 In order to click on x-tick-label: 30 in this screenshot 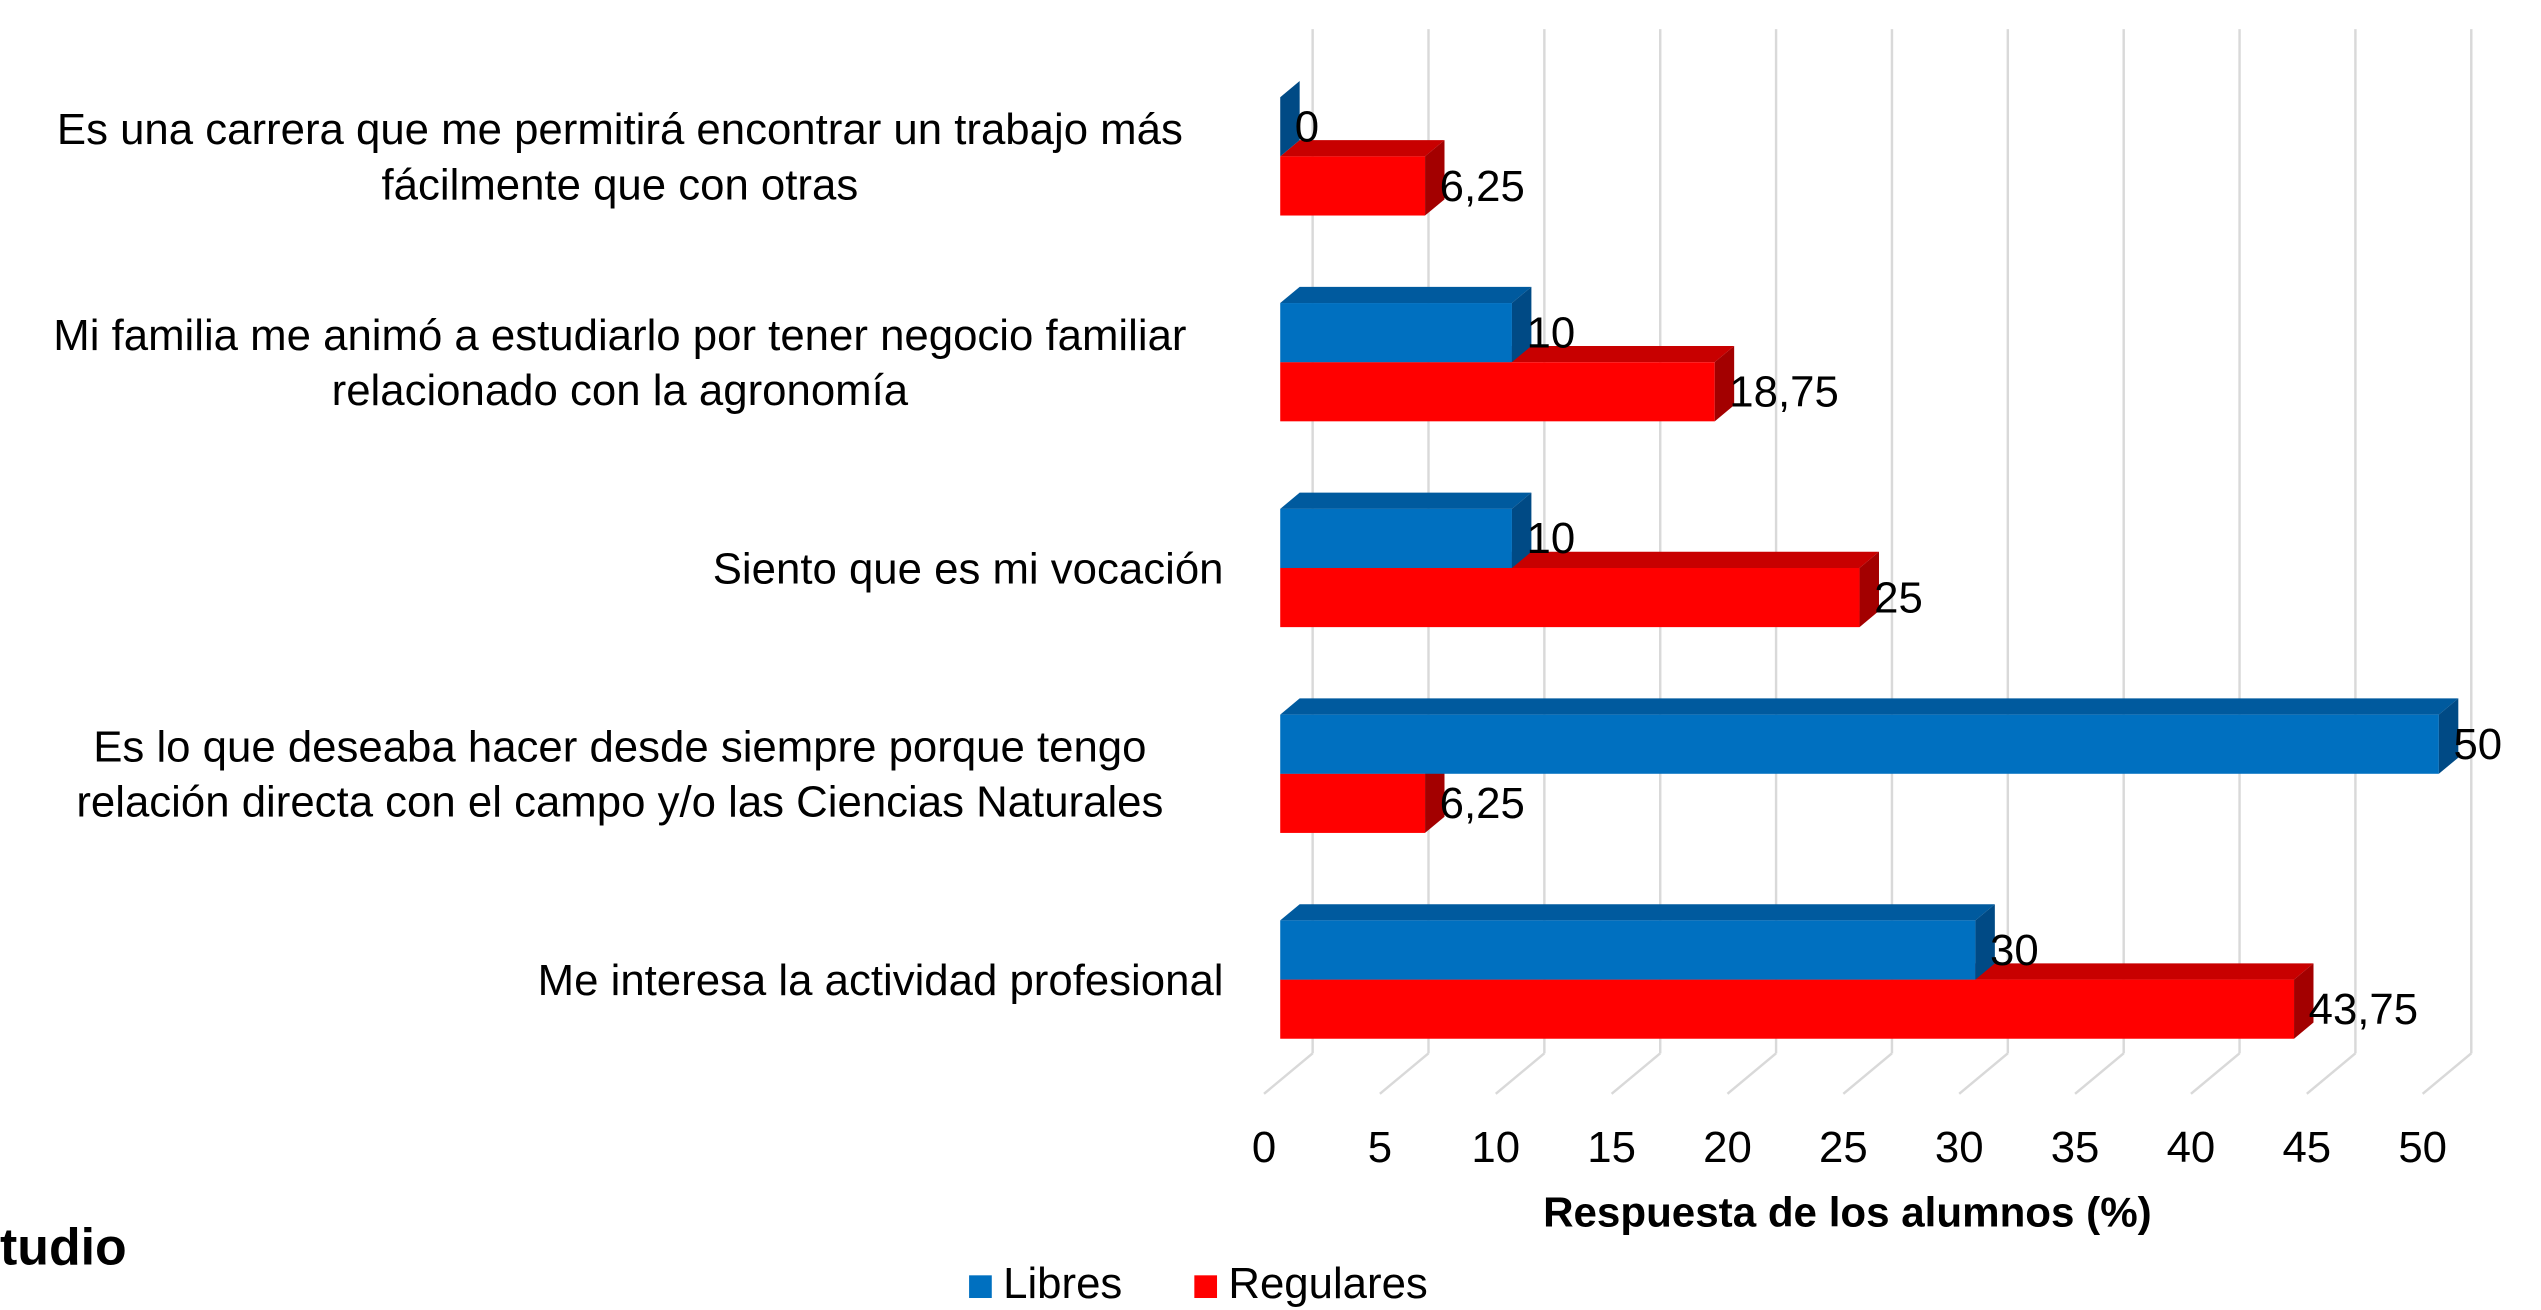, I will do `click(1959, 1147)`.